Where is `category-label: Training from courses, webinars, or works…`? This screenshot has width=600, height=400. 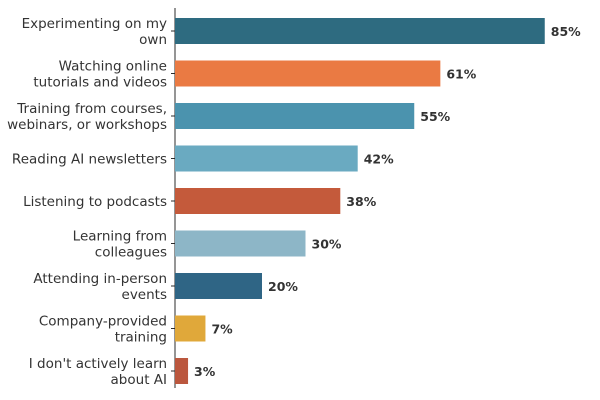
category-label: Training from courses, webinars, or works… is located at coordinates (87, 117).